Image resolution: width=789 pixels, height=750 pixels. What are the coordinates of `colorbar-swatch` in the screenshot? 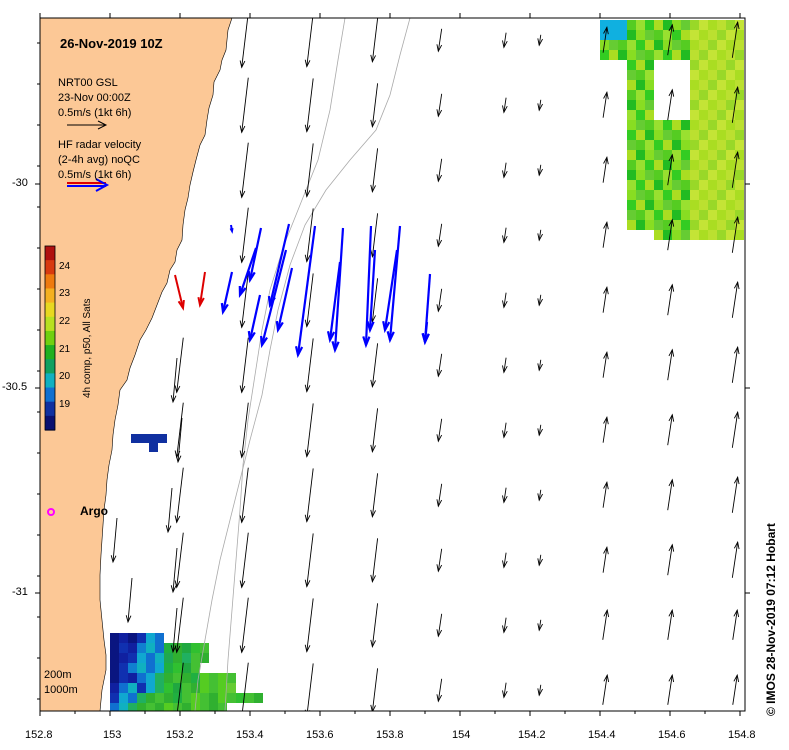 It's located at (50, 381).